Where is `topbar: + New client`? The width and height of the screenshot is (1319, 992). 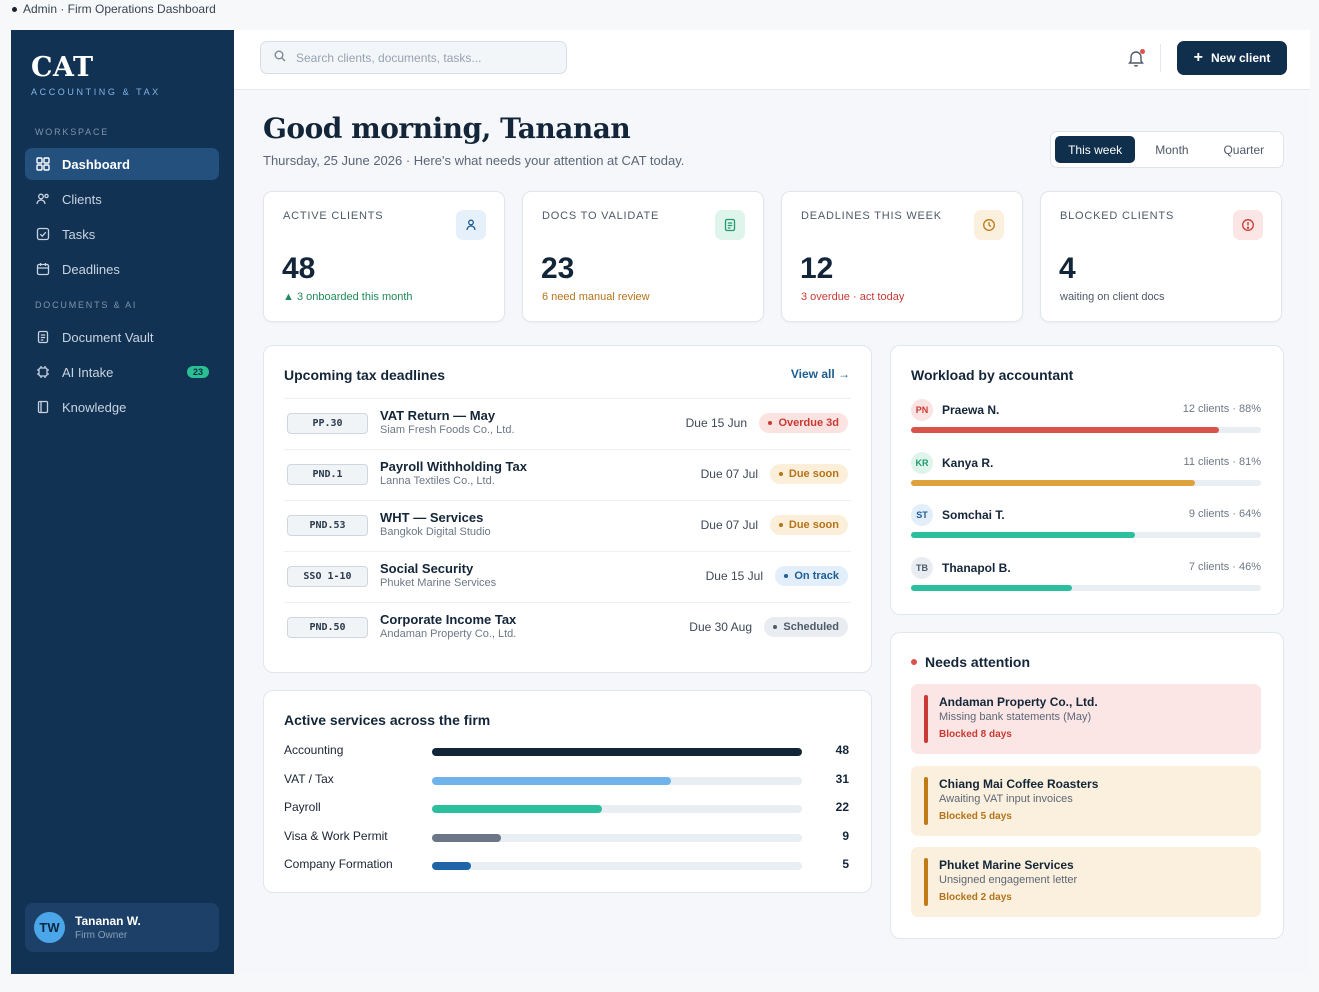
topbar: + New client is located at coordinates (772, 60).